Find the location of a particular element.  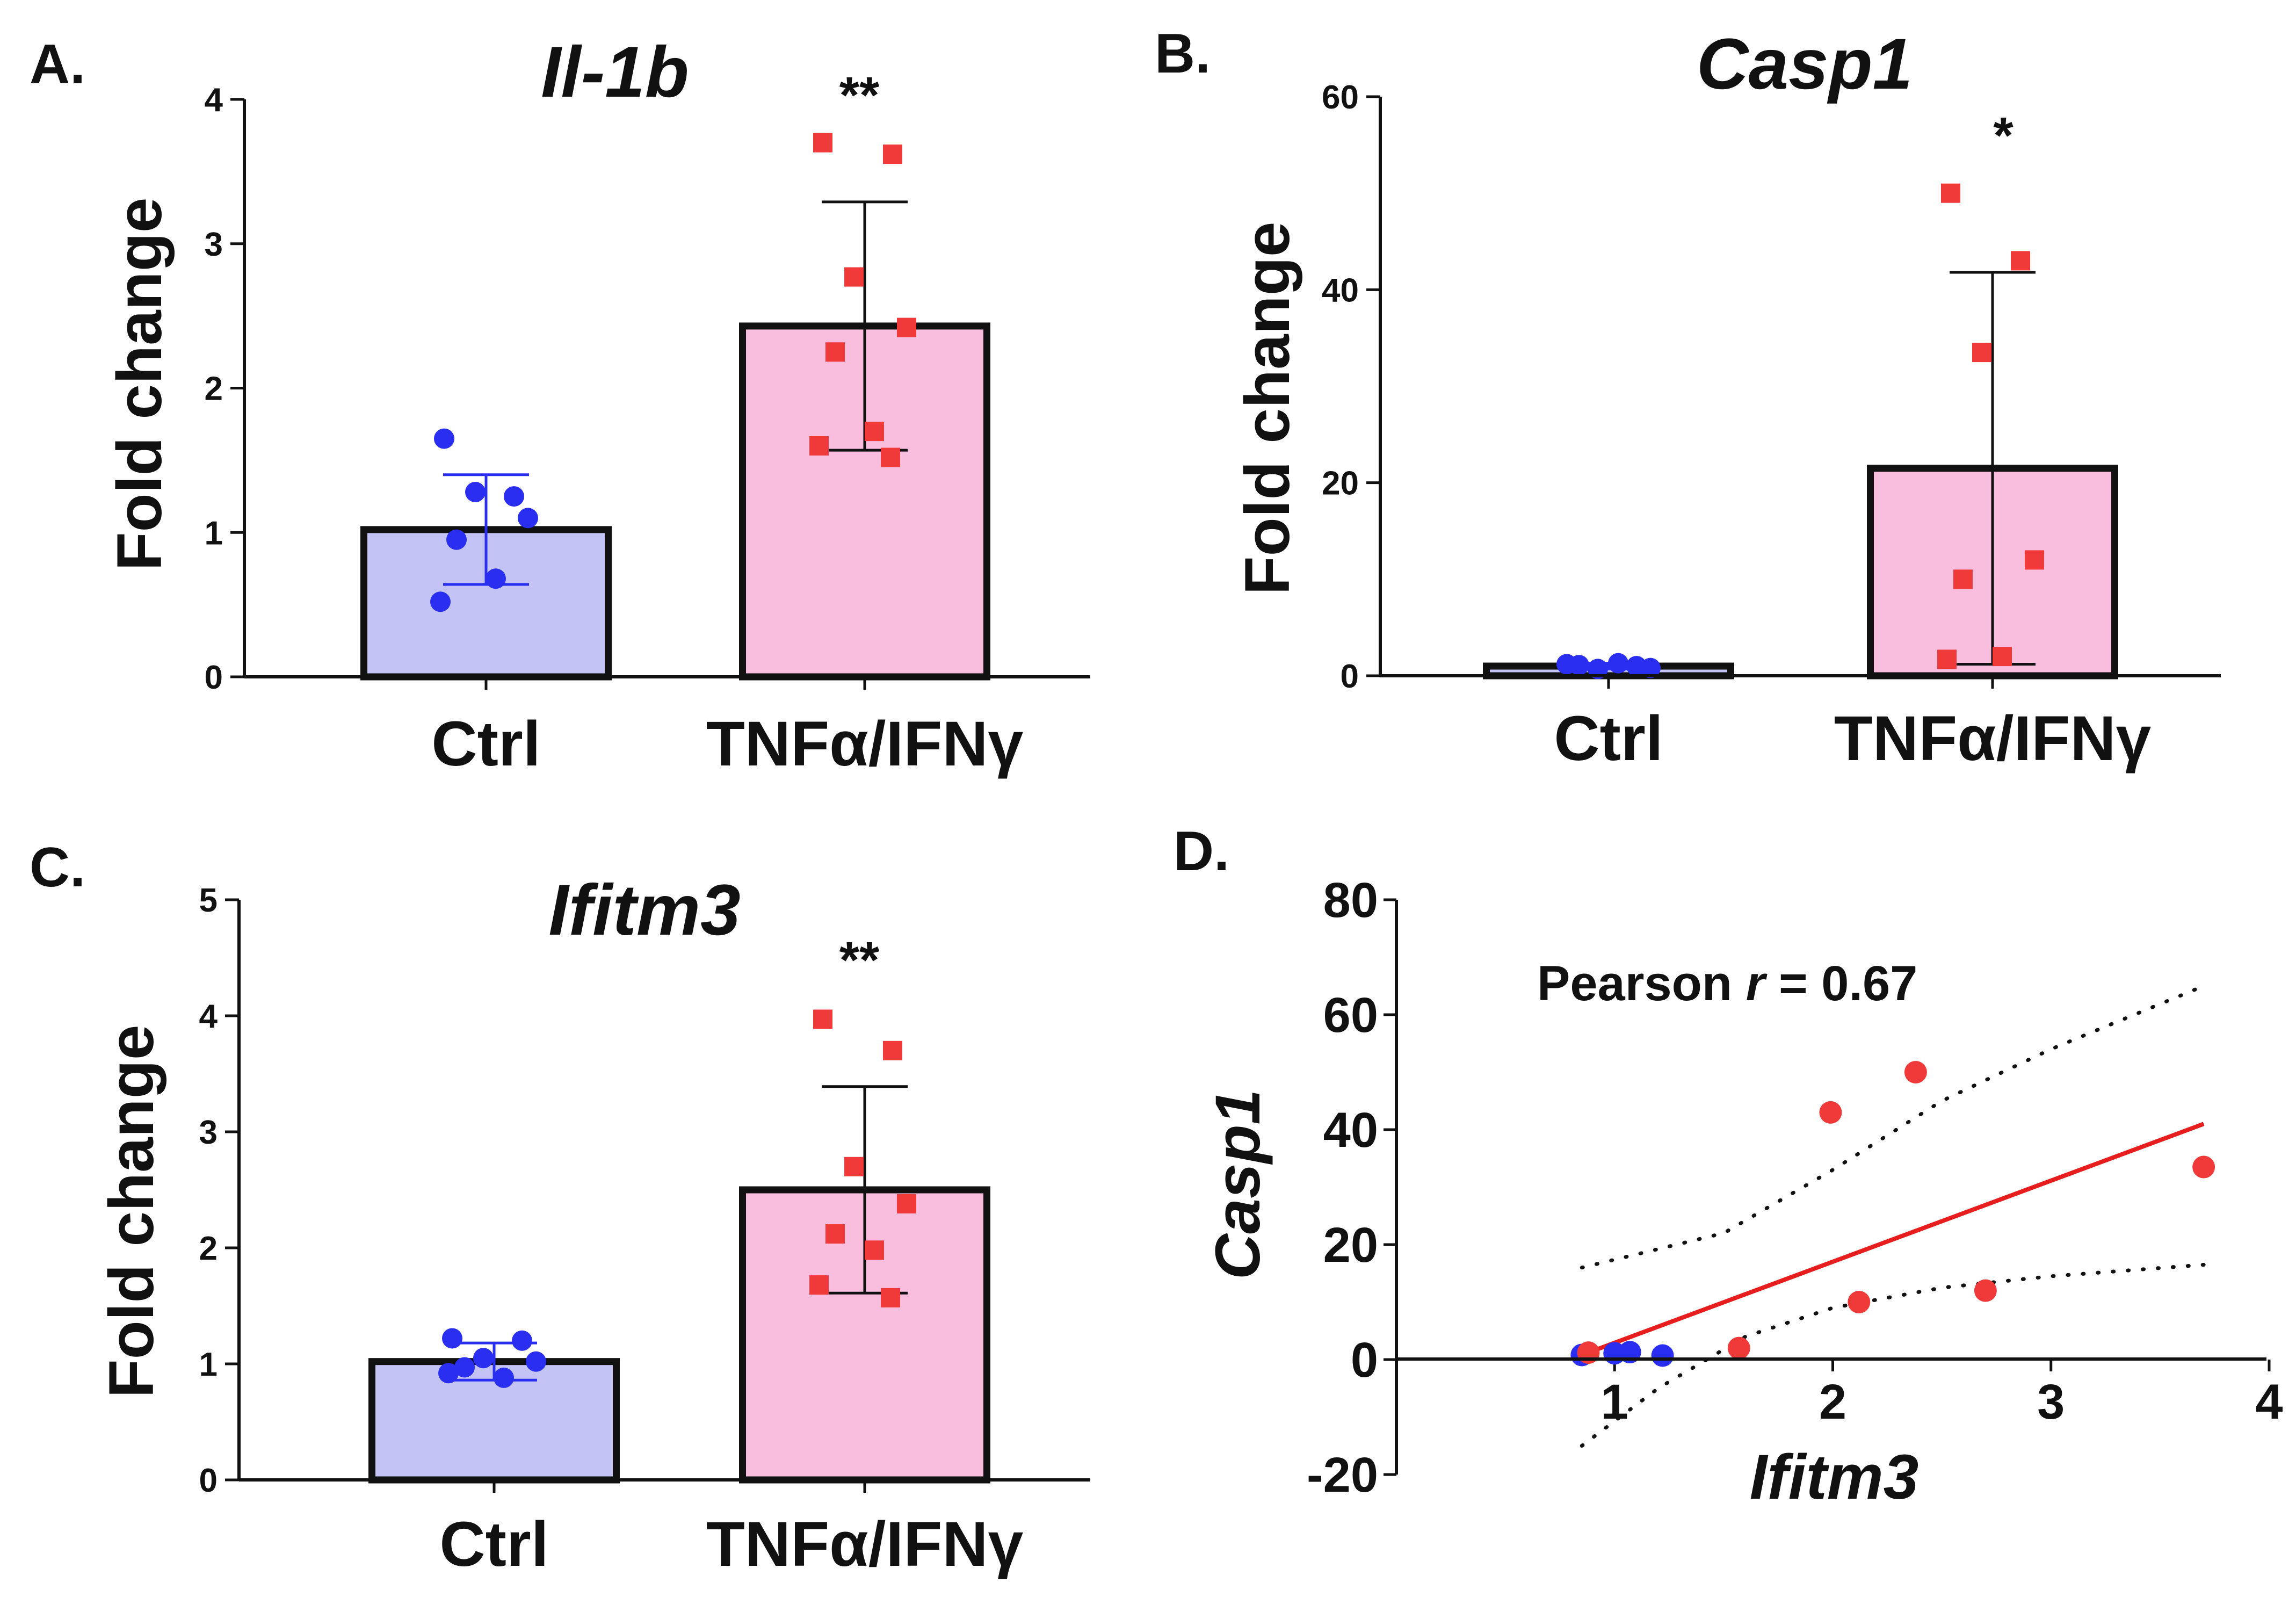

panel-a-y-tick-label: 1 is located at coordinates (214, 533).